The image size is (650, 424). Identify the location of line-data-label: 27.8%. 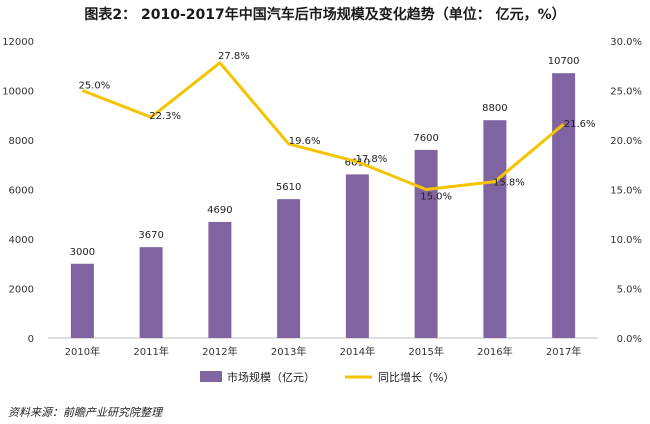
(234, 56).